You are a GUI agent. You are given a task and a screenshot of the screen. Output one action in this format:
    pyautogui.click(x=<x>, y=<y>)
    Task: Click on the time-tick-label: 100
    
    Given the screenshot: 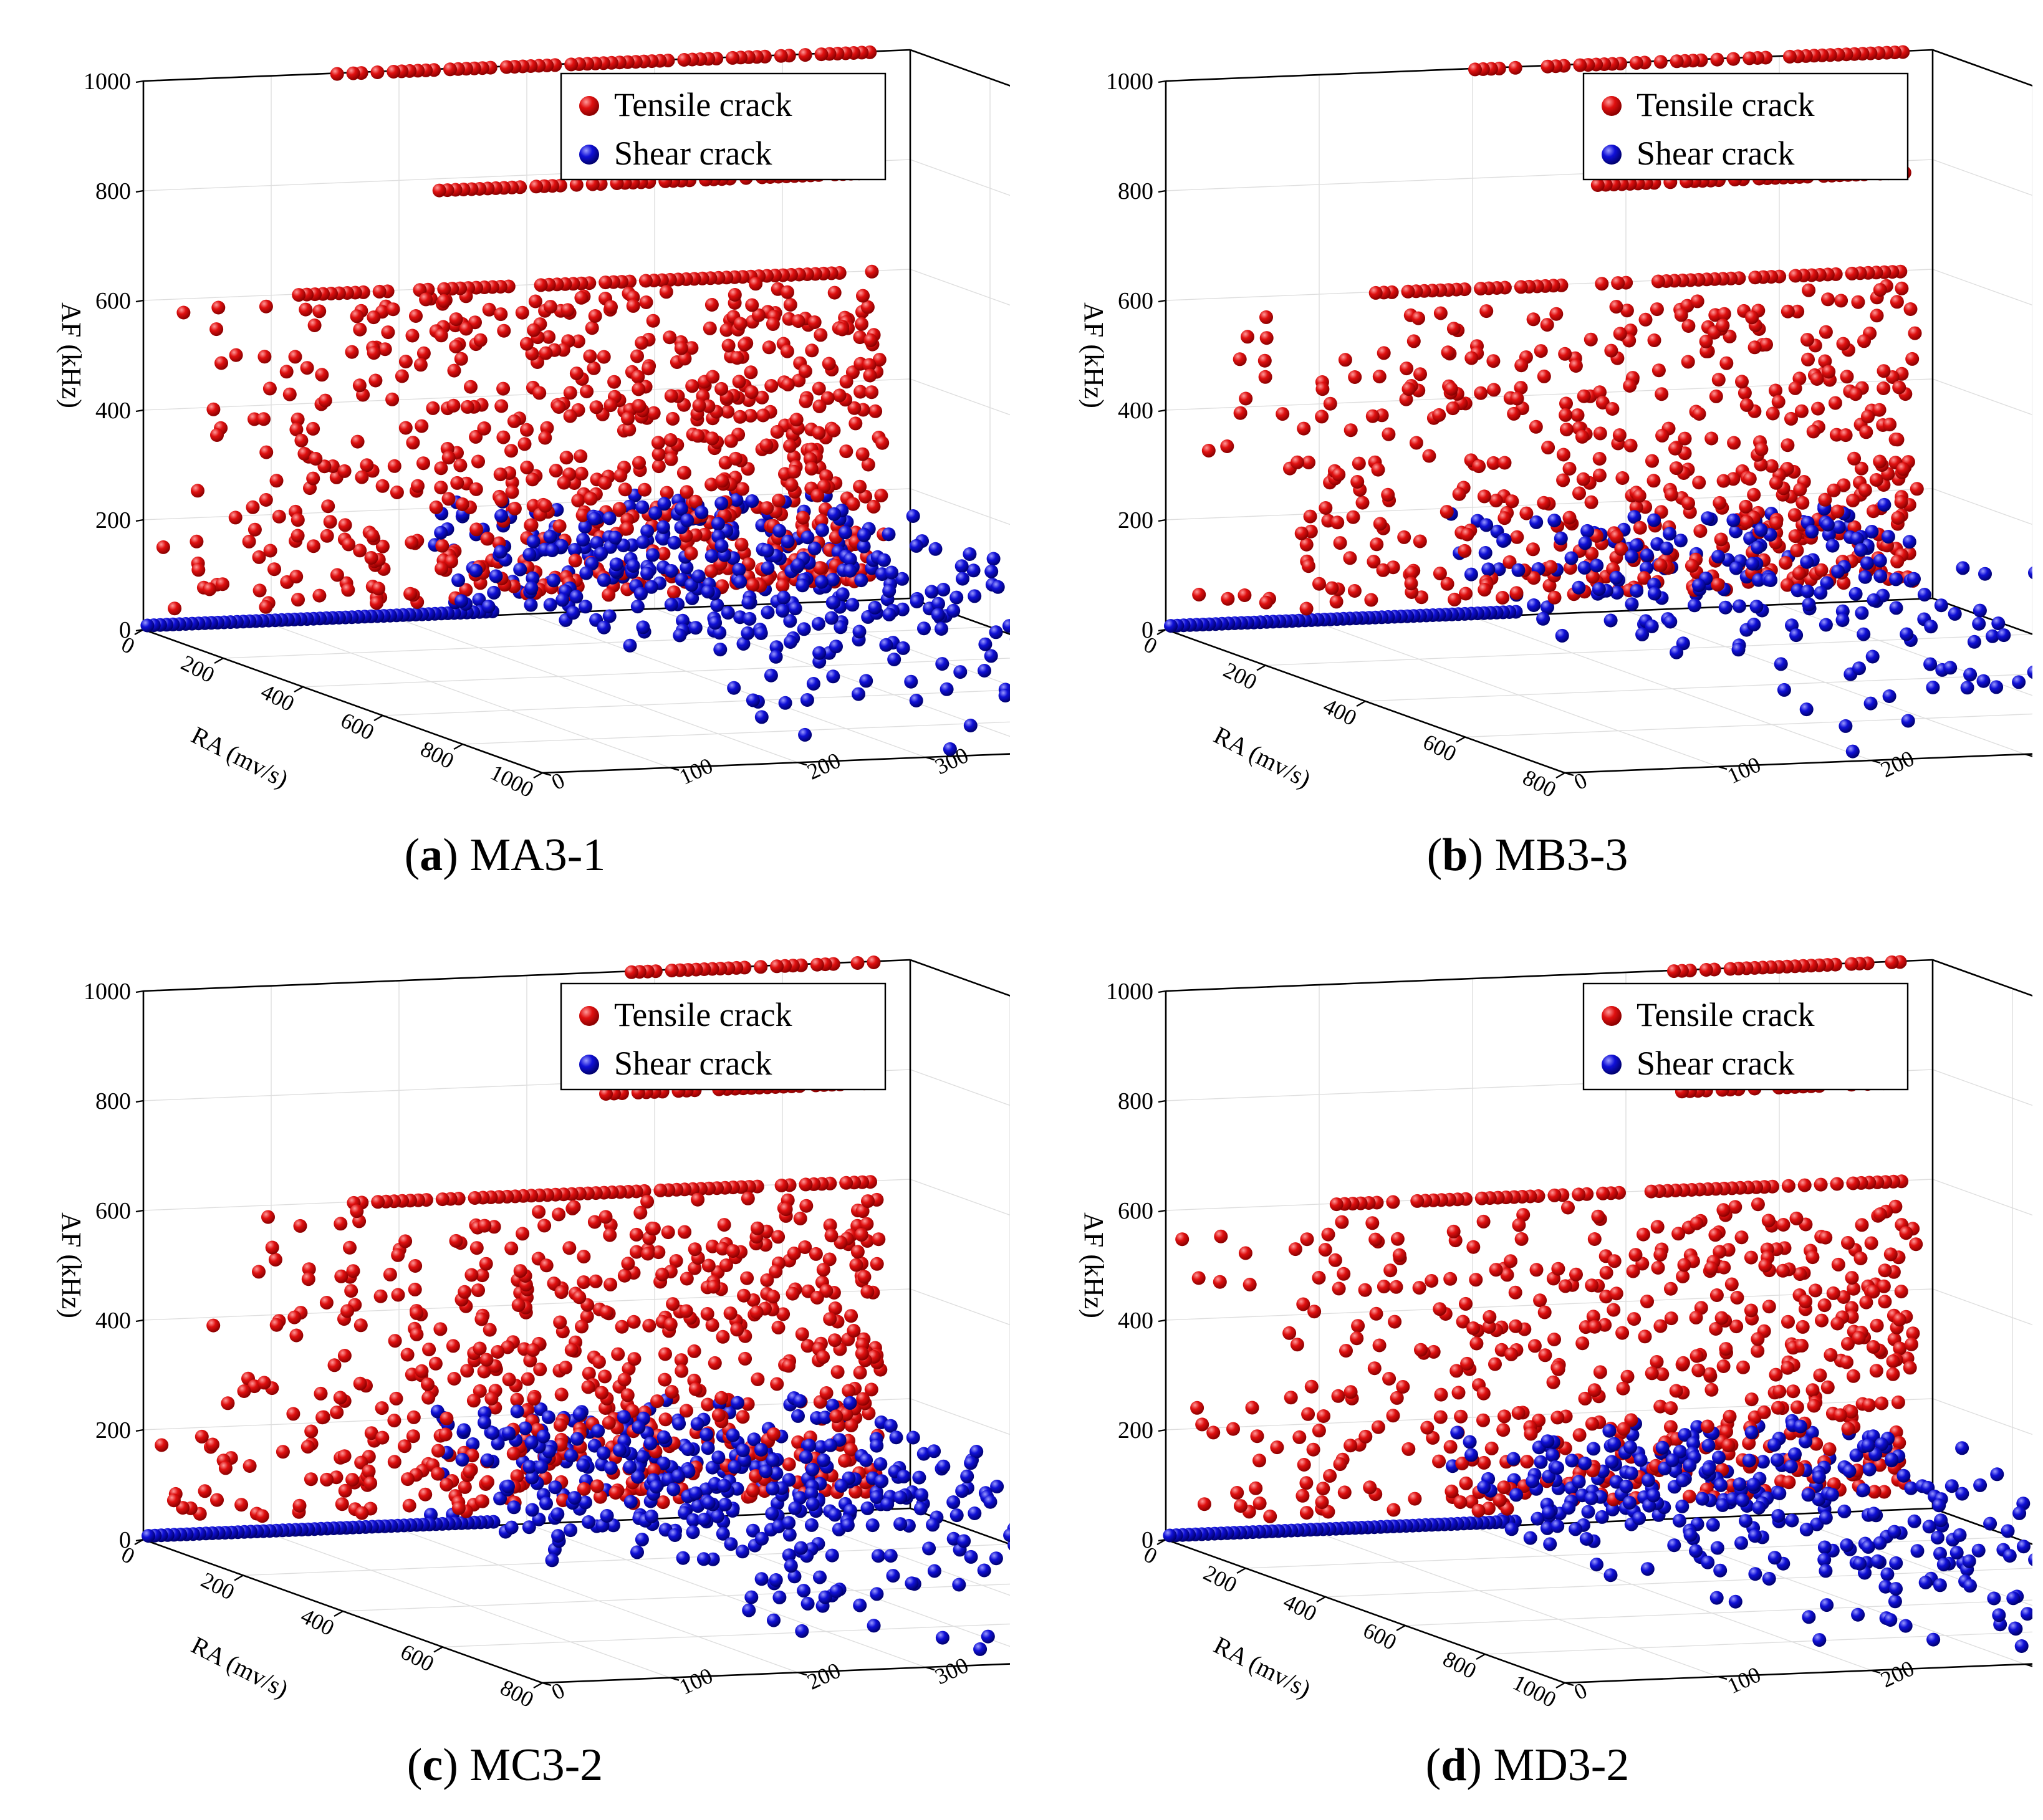 What is the action you would take?
    pyautogui.click(x=1743, y=1680)
    